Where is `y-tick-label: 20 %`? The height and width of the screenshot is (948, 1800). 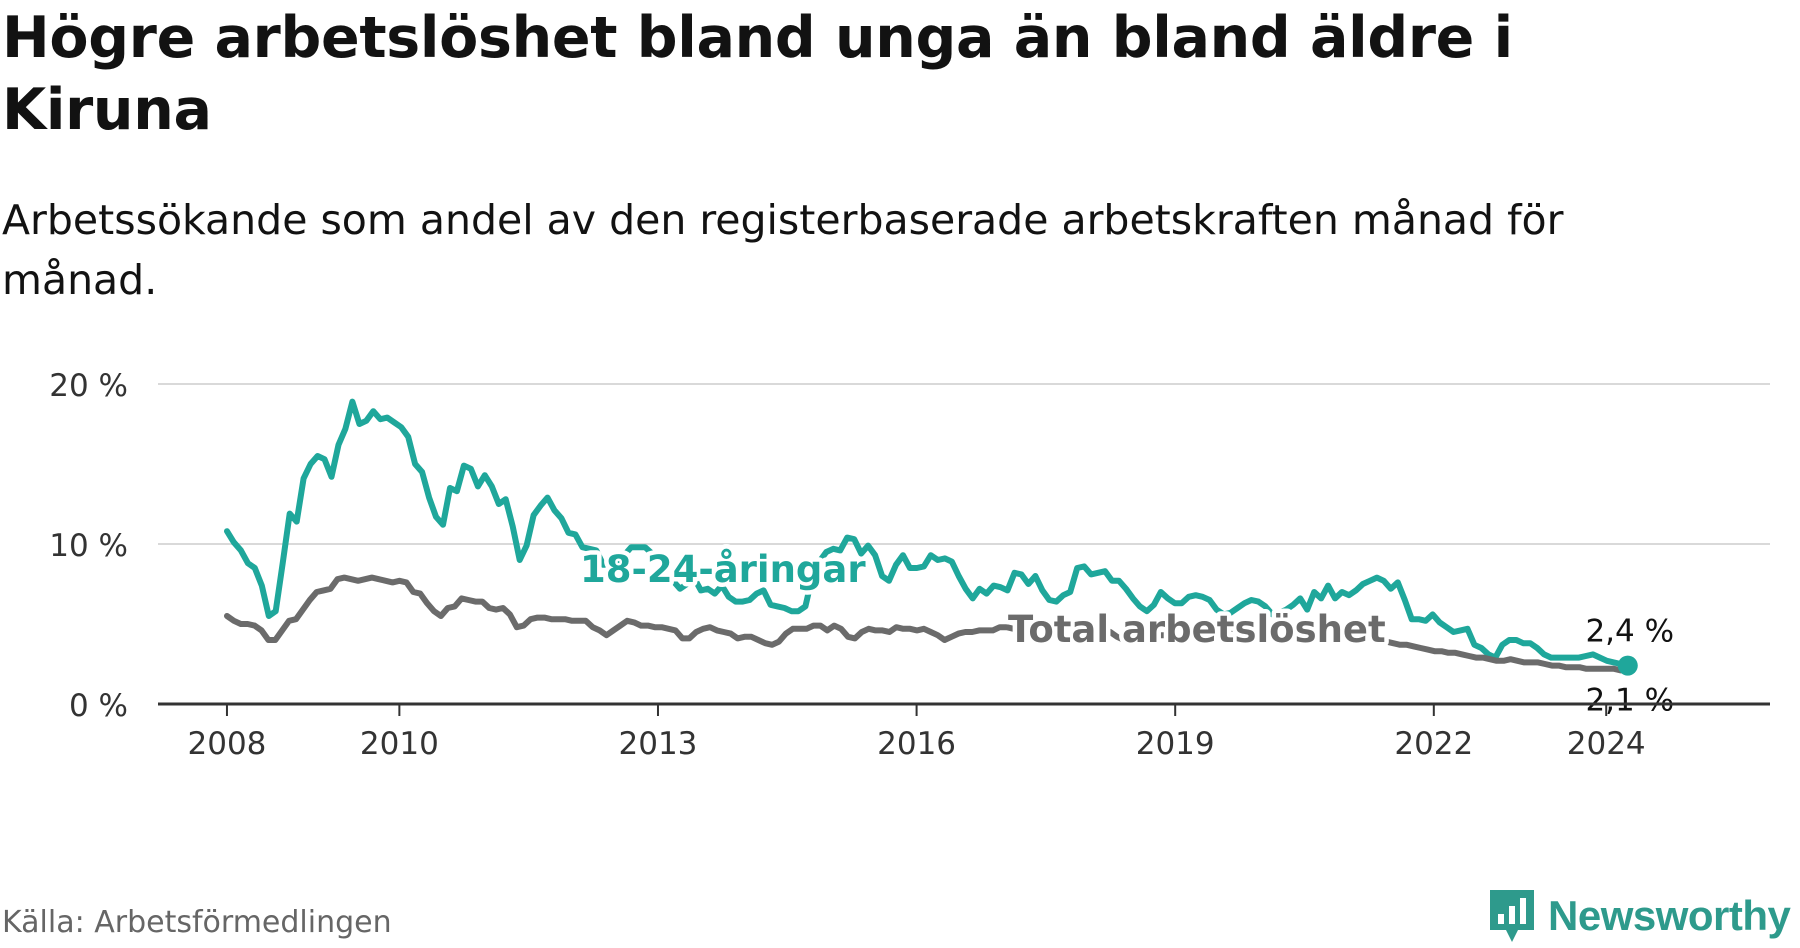 y-tick-label: 20 % is located at coordinates (88, 386).